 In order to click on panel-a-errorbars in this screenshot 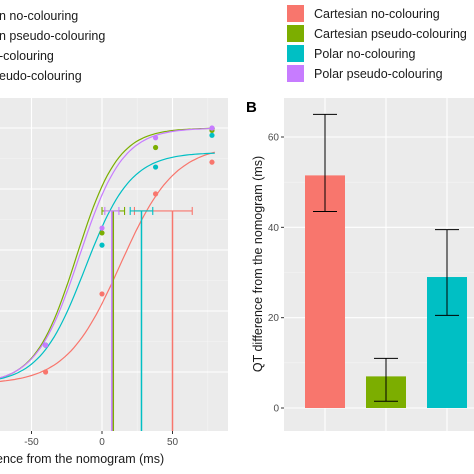, I will do `click(147, 210)`.